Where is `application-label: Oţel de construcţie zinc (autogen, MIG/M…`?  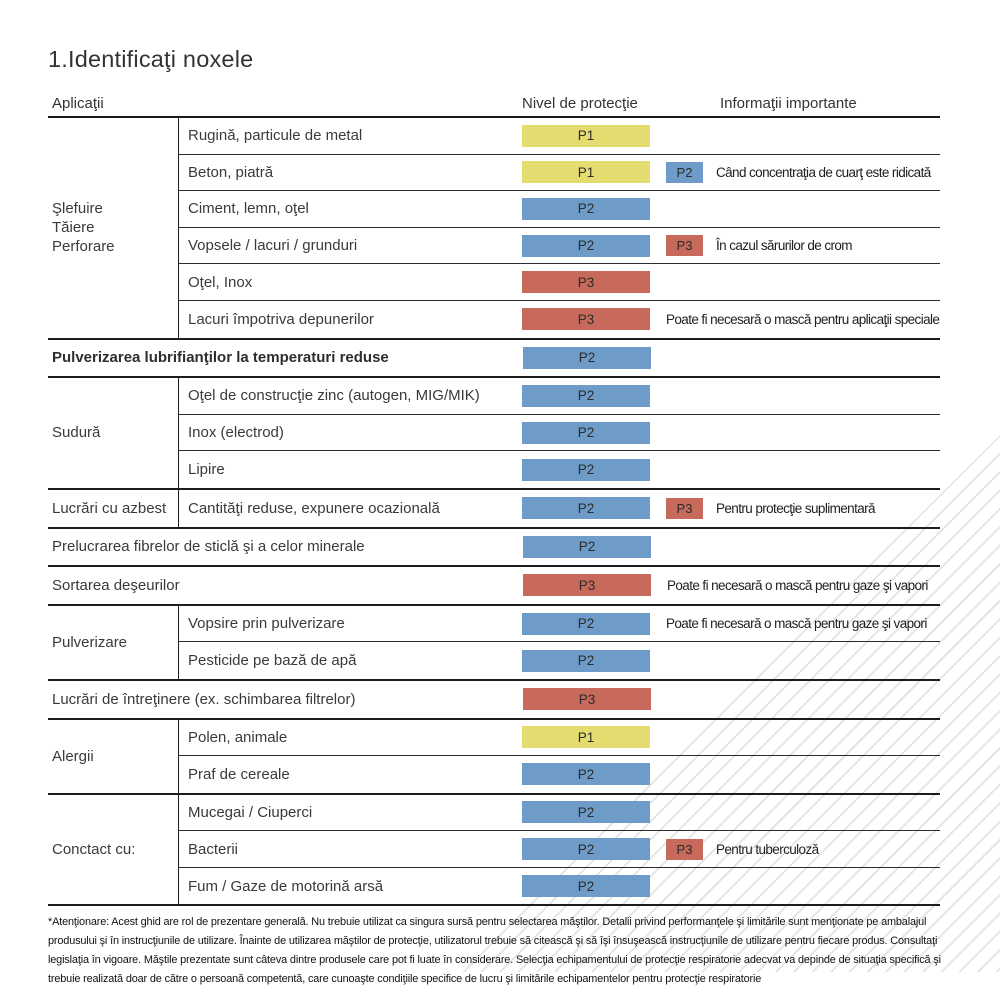 application-label: Oţel de construcţie zinc (autogen, MIG/M… is located at coordinates (334, 396).